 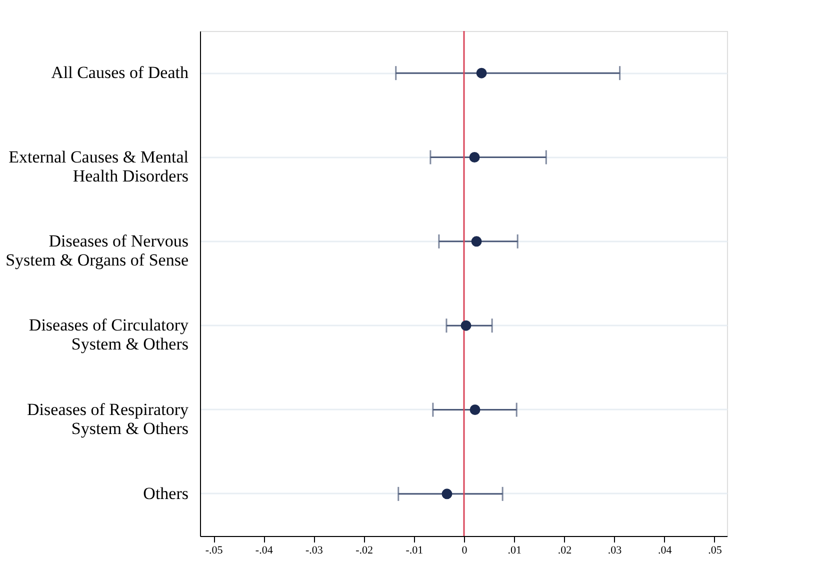 What do you see at coordinates (565, 550) in the screenshot?
I see `x-tick-label: .02` at bounding box center [565, 550].